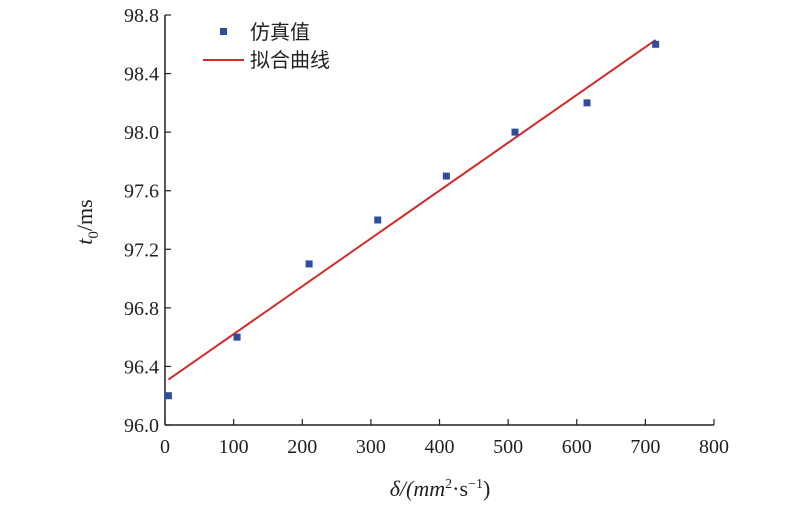 This screenshot has height=505, width=800. Describe the element at coordinates (223, 31) in the screenshot. I see `legend-marker-simulated` at that location.